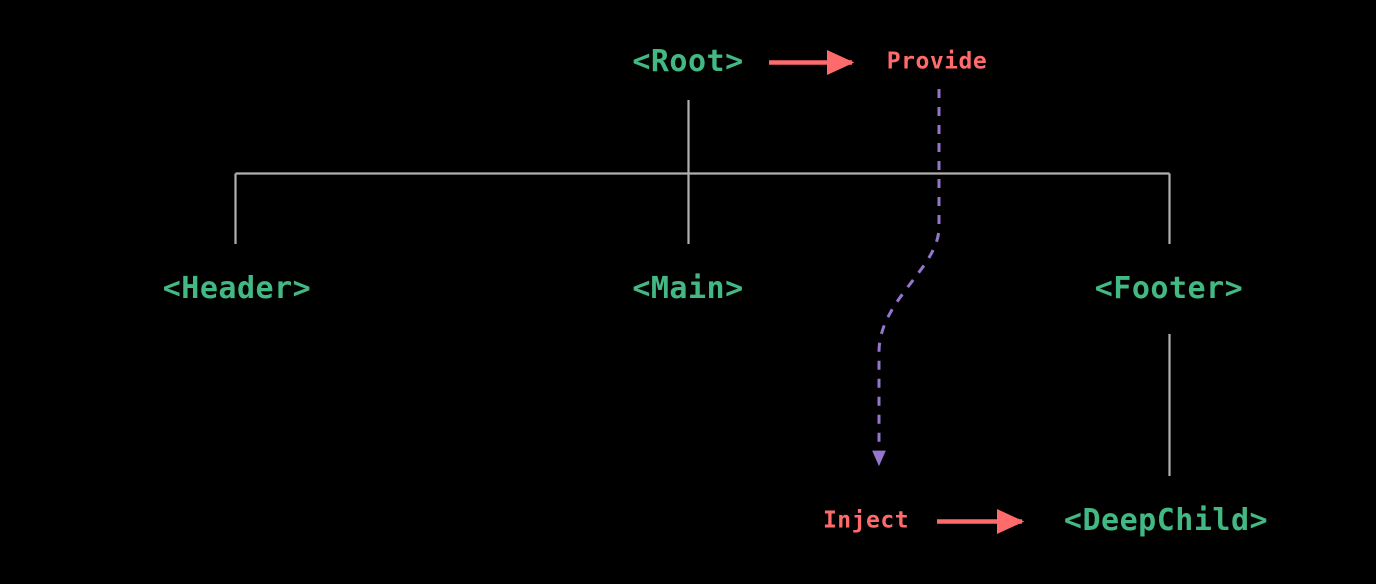 This screenshot has height=584, width=1376. I want to click on node-root: <Root>, so click(688, 61).